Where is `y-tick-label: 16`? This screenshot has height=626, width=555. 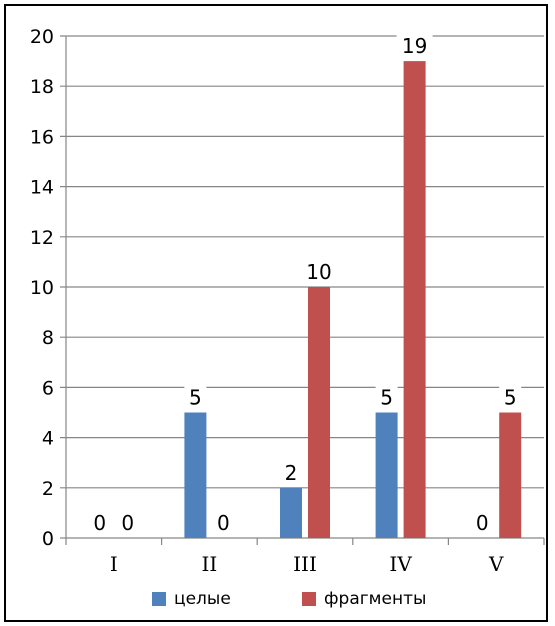
y-tick-label: 16 is located at coordinates (42, 137).